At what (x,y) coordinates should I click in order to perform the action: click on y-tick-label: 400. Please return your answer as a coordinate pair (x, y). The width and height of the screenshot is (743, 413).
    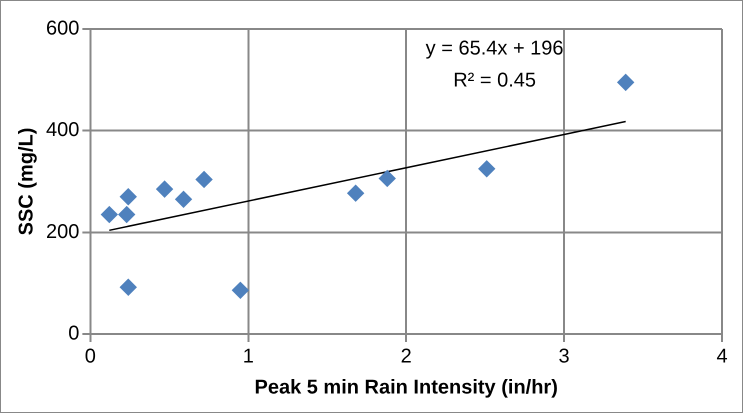
    Looking at the image, I should click on (63, 130).